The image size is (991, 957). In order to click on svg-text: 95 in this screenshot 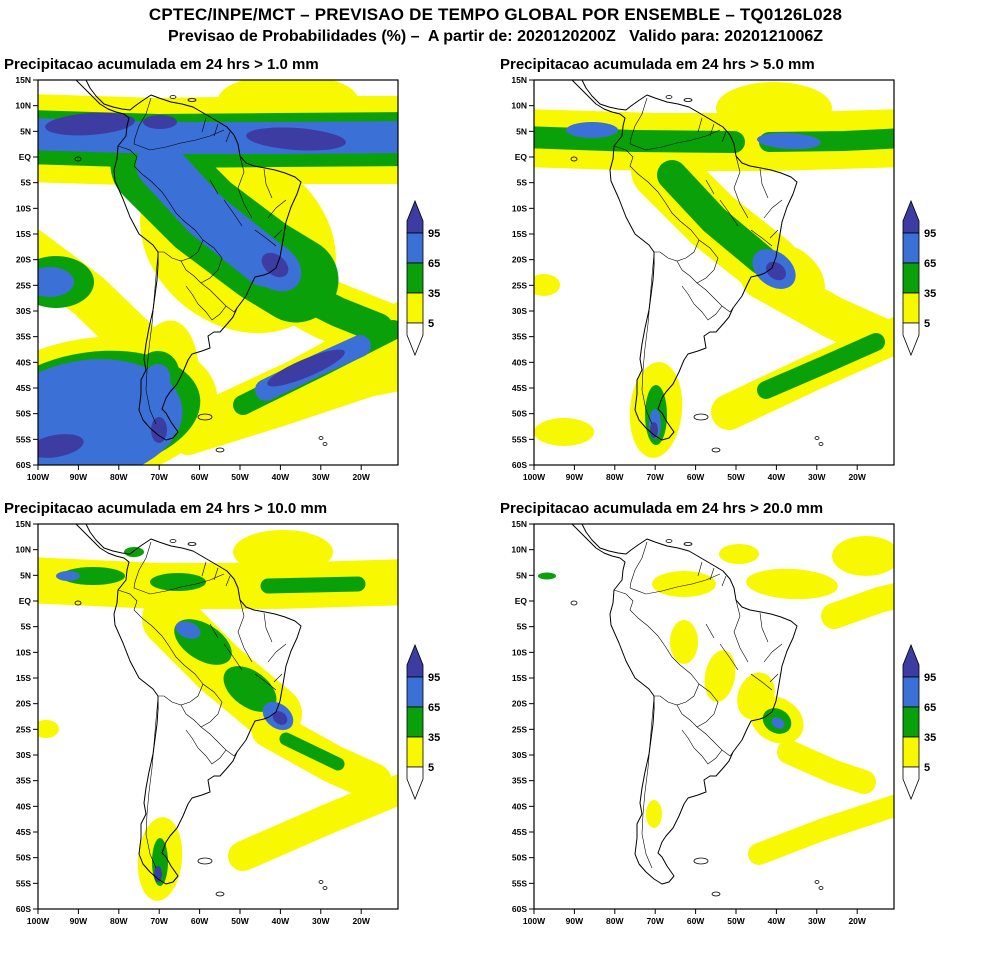, I will do `click(930, 234)`.